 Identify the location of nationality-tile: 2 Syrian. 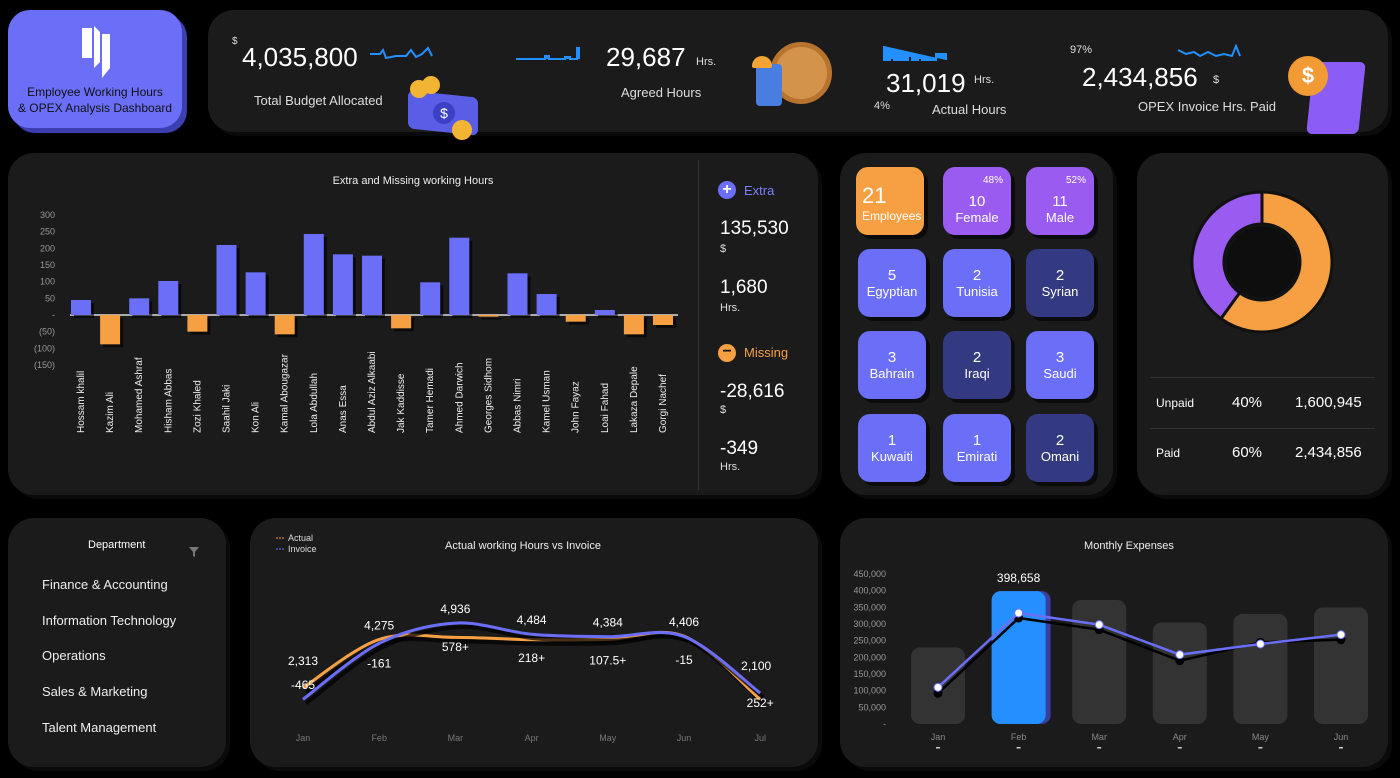
(1060, 283).